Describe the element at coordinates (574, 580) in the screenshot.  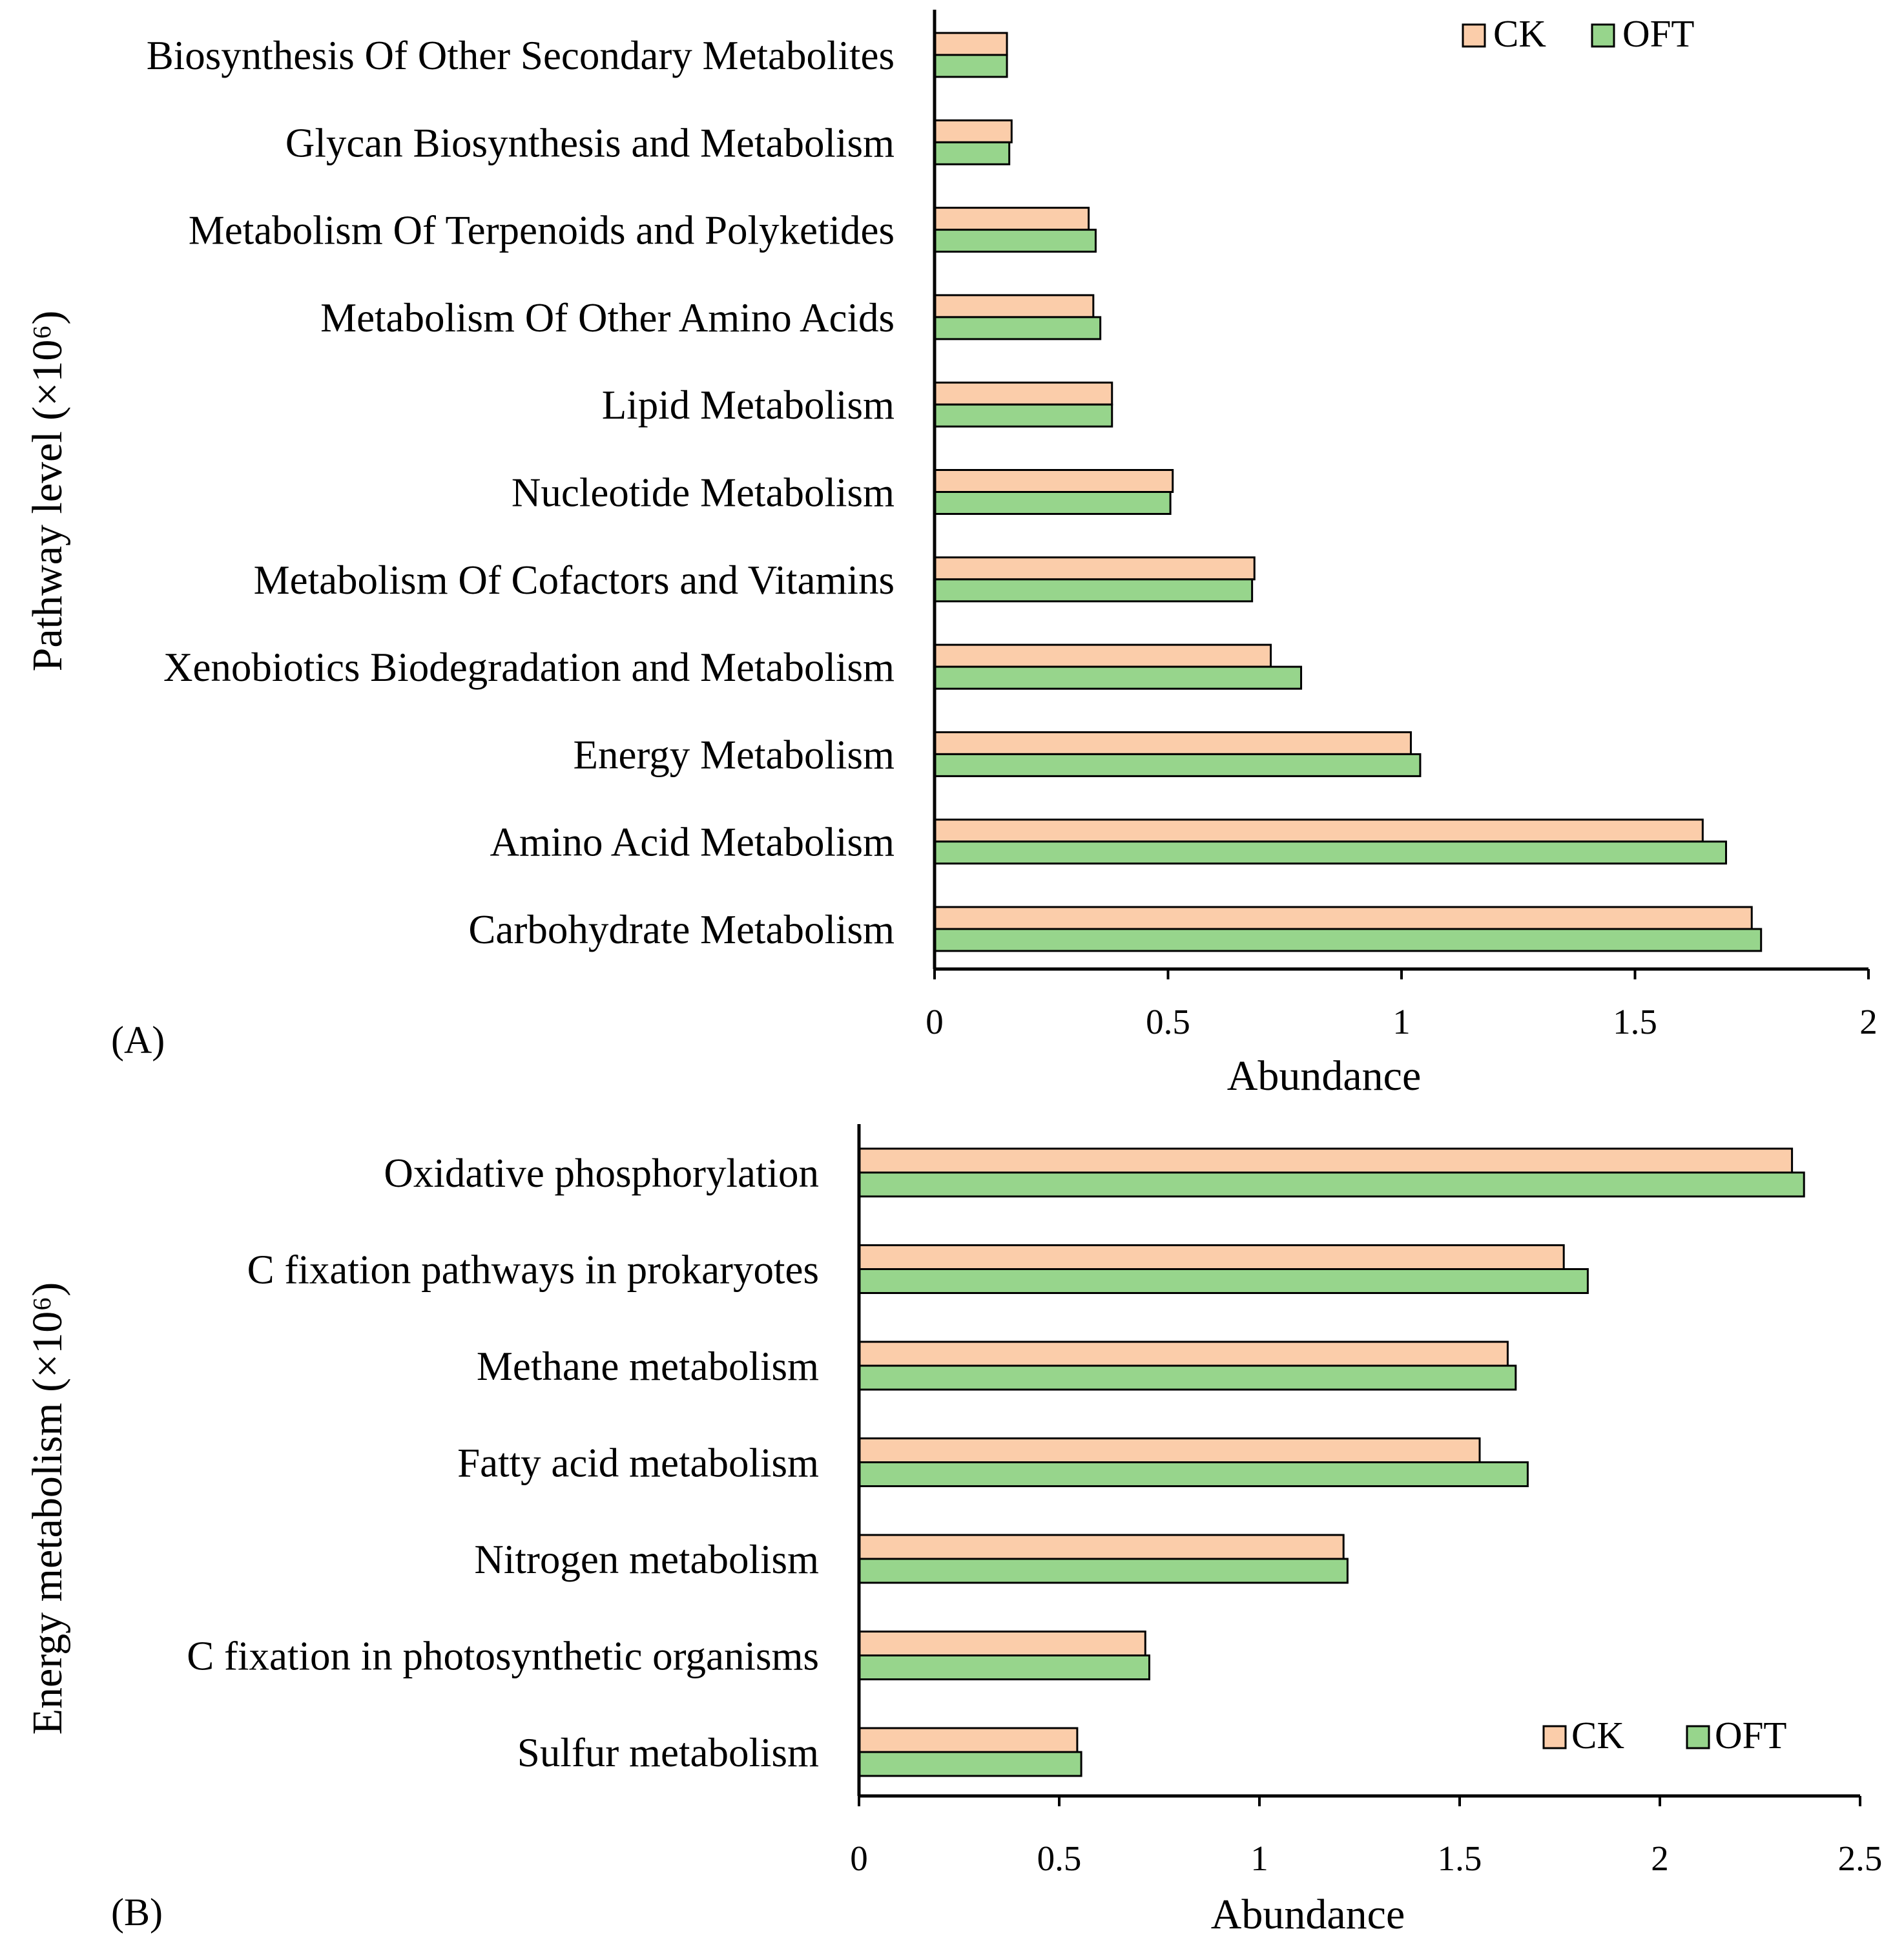
I see `category-label: Metabolism Of Cofactors and Vitamins` at that location.